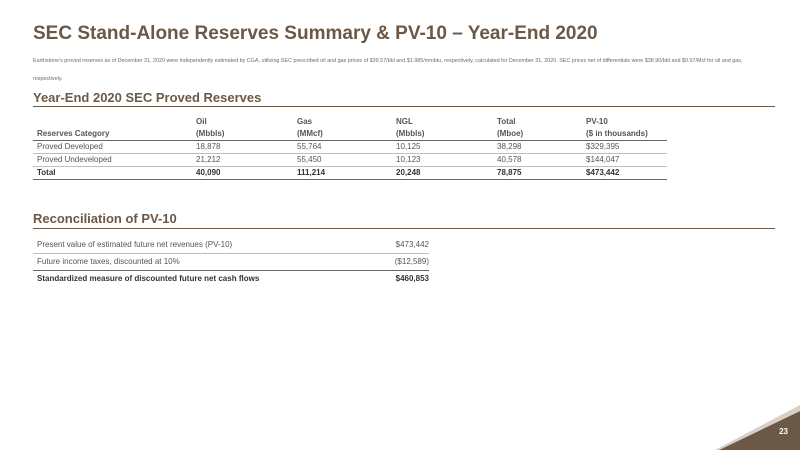  I want to click on header-gas: Gas, so click(305, 121).